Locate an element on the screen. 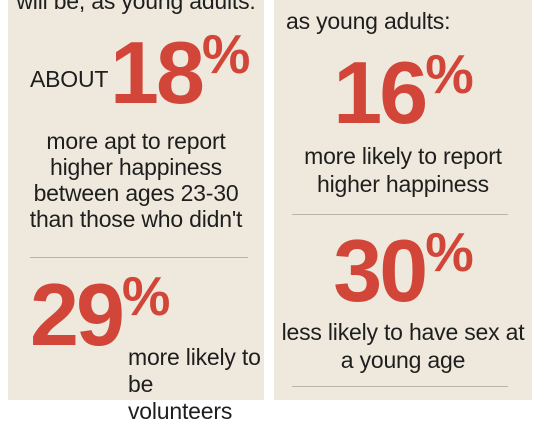 The width and height of the screenshot is (540, 425). right-header: as young adults: is located at coordinates (368, 21).